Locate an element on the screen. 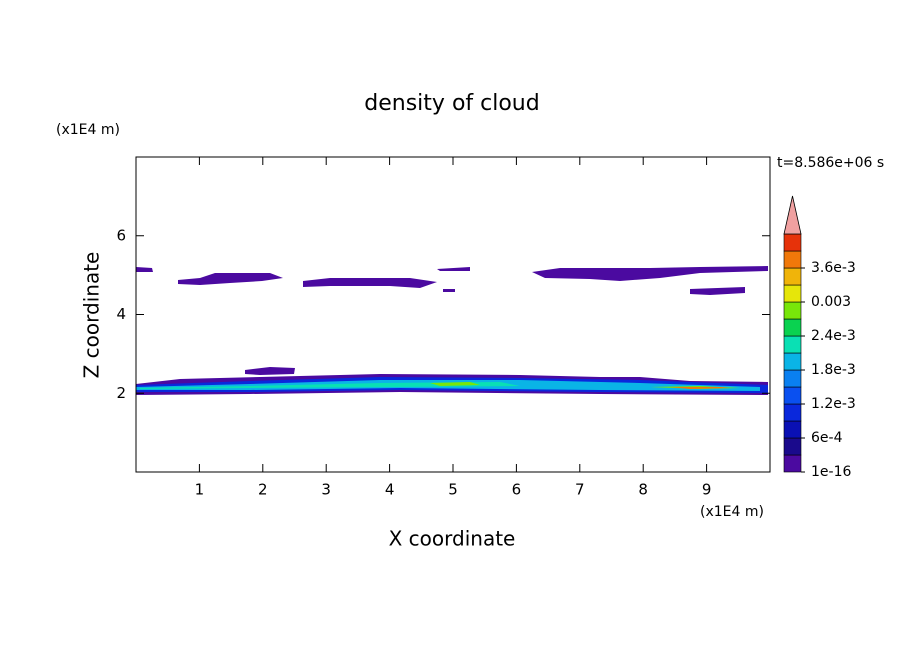  colorbar-extension is located at coordinates (792, 215).